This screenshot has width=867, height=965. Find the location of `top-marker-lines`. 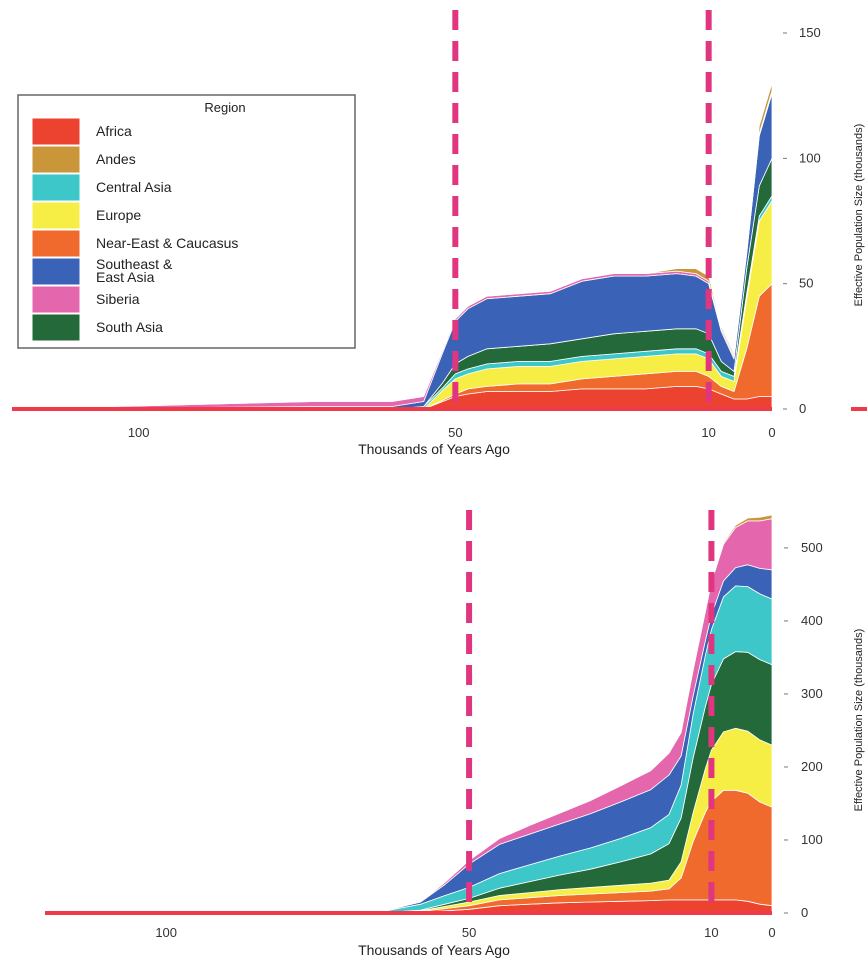

top-marker-lines is located at coordinates (582, 209).